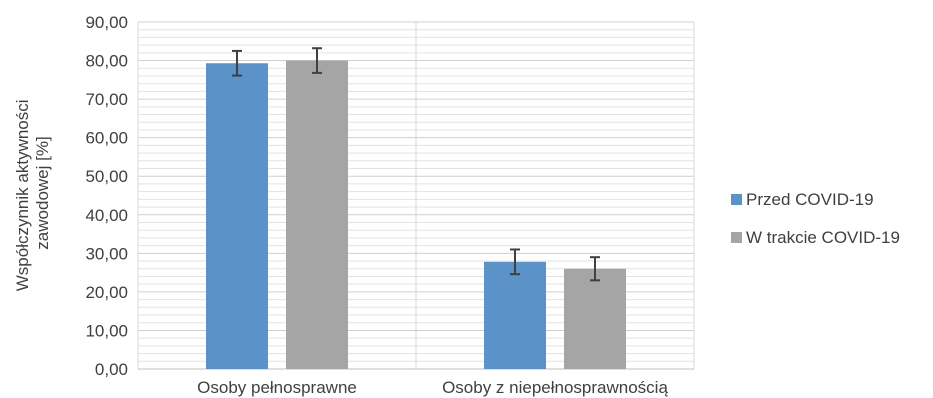 This screenshot has height=398, width=933. I want to click on y-tick-label: 60,00, so click(106, 138).